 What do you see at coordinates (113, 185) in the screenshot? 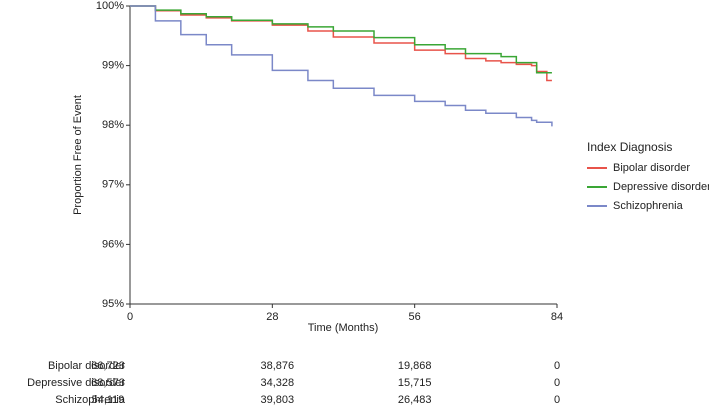
I see `y-tick-label: 97%` at bounding box center [113, 185].